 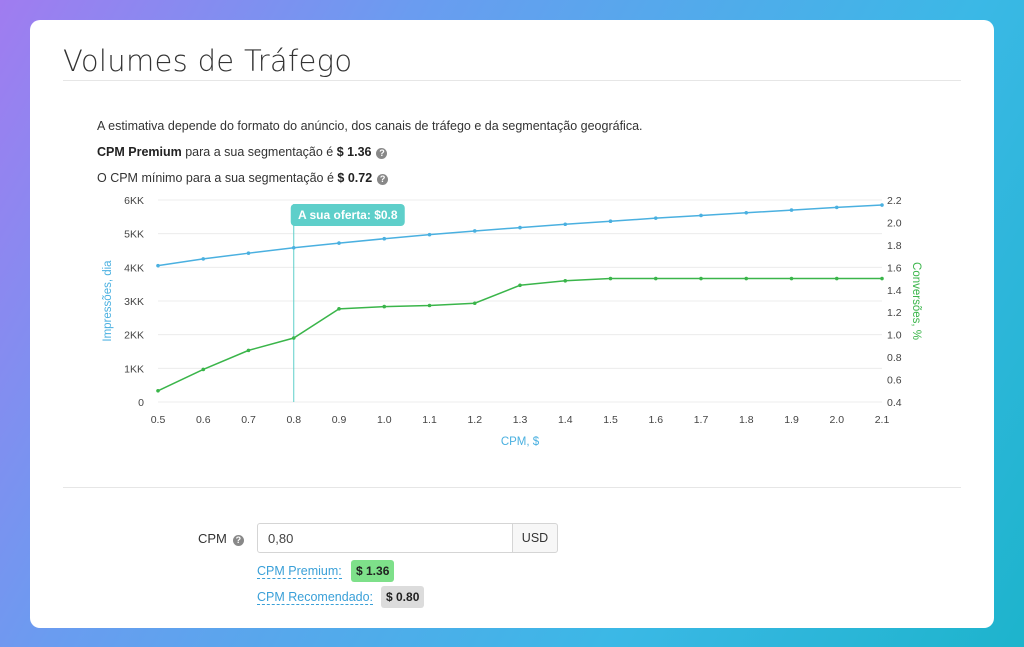 I want to click on offer-label: A sua oferta: $0.8, so click(x=348, y=215).